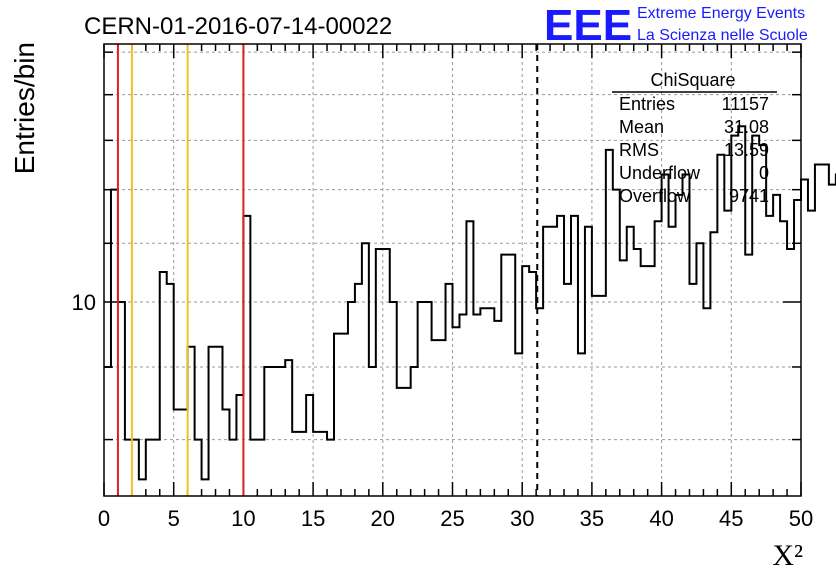 This screenshot has height=572, width=836. I want to click on eee-logo-line2: La Scienza nelle Scuole, so click(722, 35).